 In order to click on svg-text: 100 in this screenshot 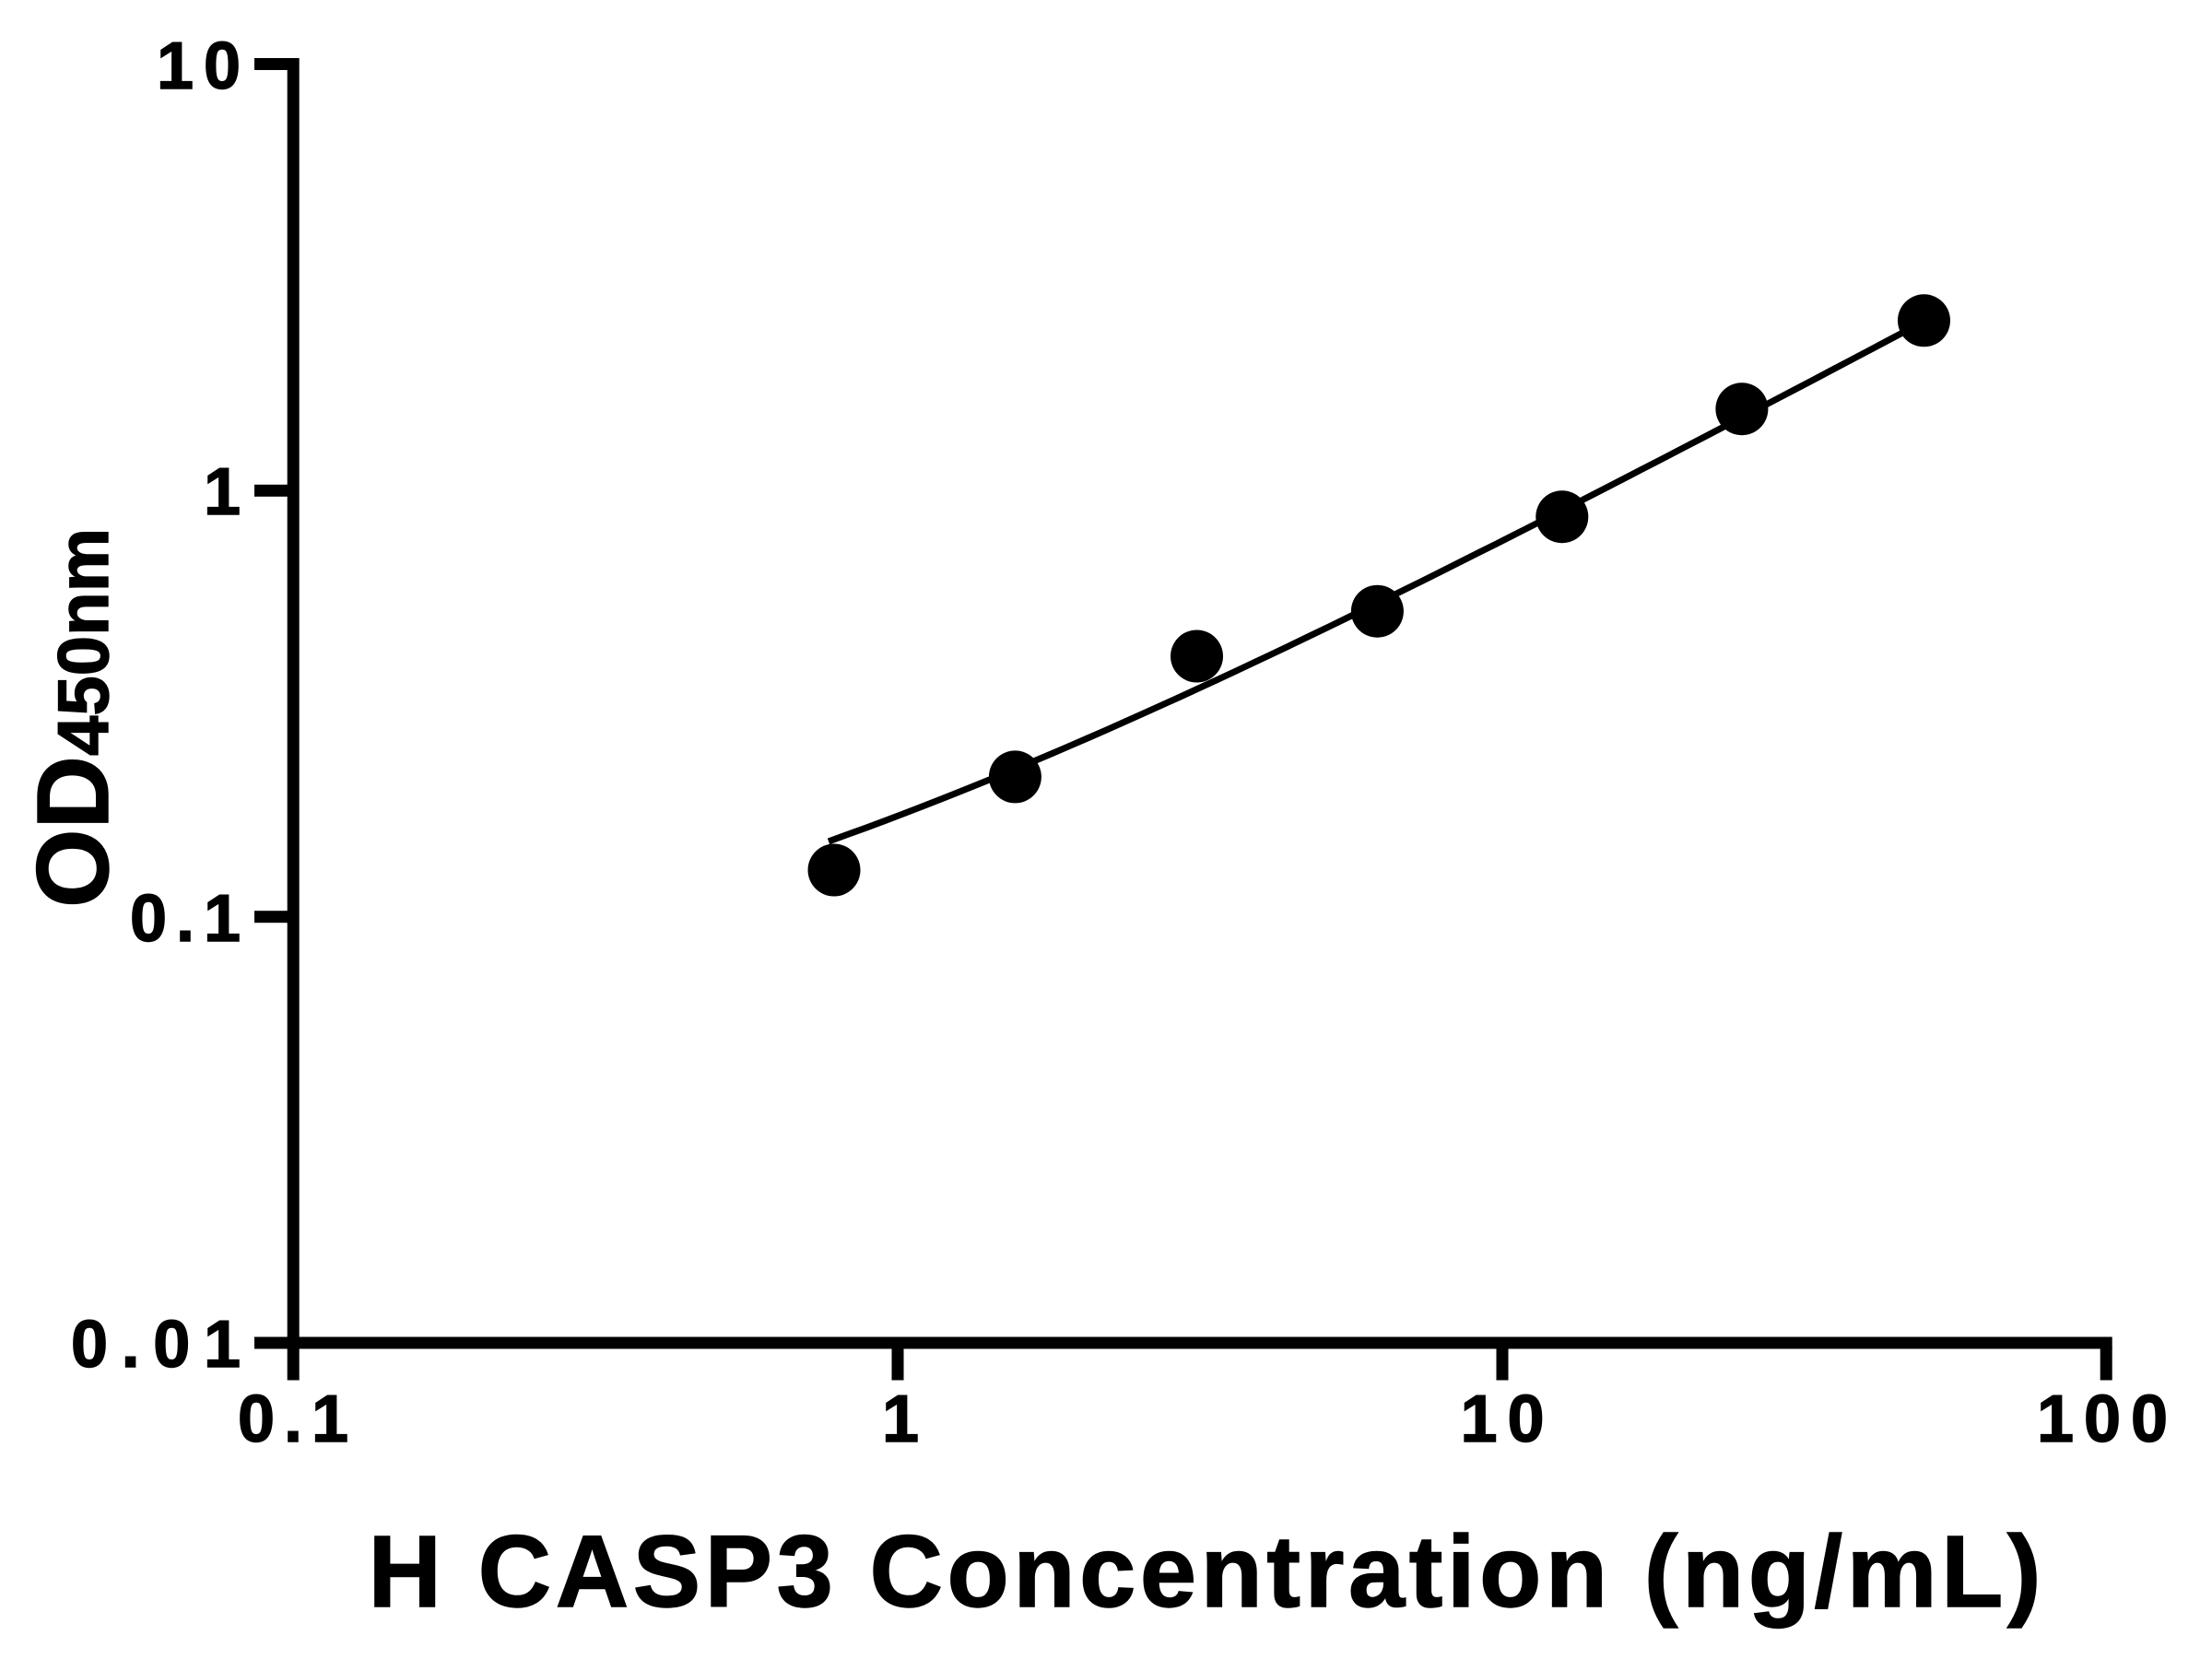, I will do `click(2102, 1419)`.